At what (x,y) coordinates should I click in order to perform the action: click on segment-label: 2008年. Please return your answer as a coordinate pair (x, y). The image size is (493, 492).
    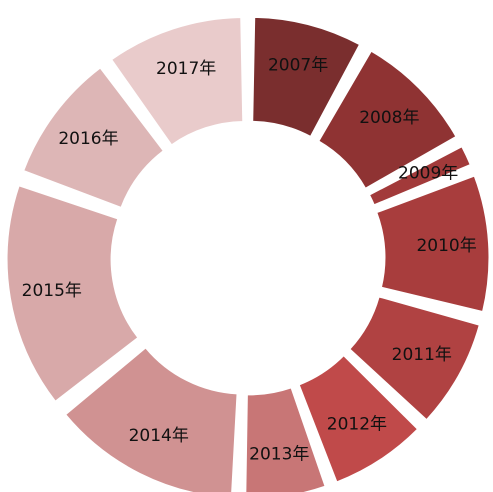
    Looking at the image, I should click on (389, 118).